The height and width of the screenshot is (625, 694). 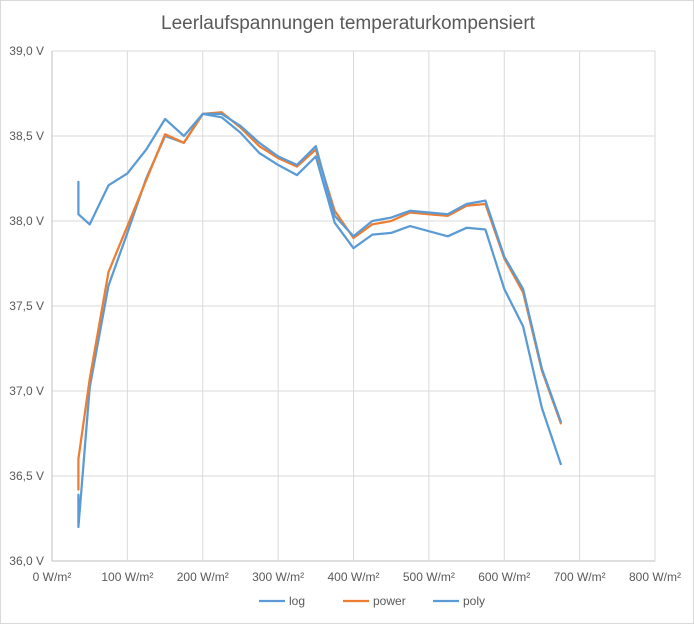 I want to click on legend-item-log: log, so click(x=282, y=601).